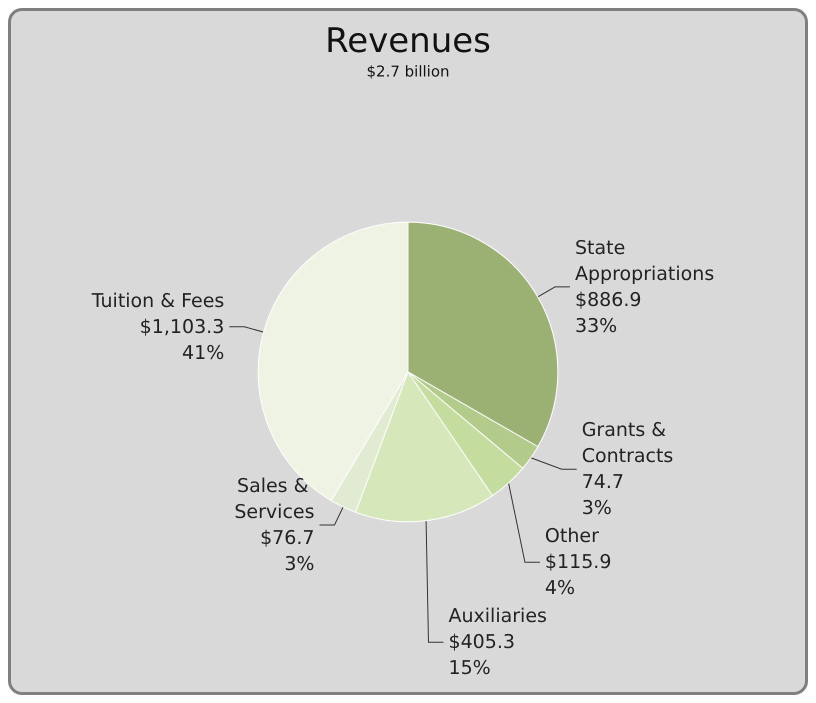  I want to click on slice-label: Auxiliaries, so click(497, 616).